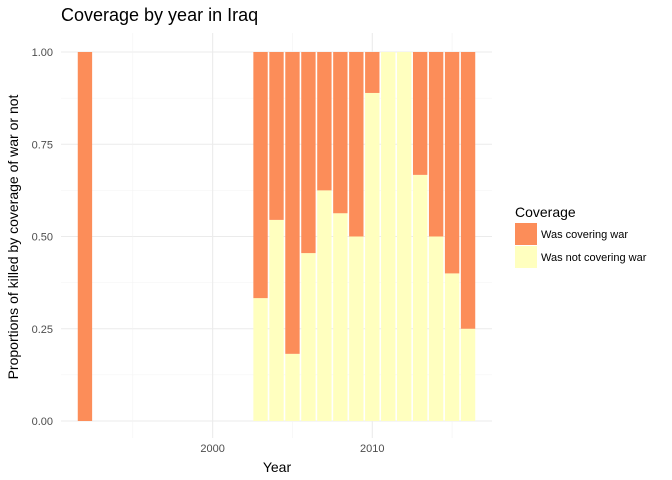 Image resolution: width=672 pixels, height=480 pixels. What do you see at coordinates (594, 258) in the screenshot?
I see `legend-label: Was not covering war` at bounding box center [594, 258].